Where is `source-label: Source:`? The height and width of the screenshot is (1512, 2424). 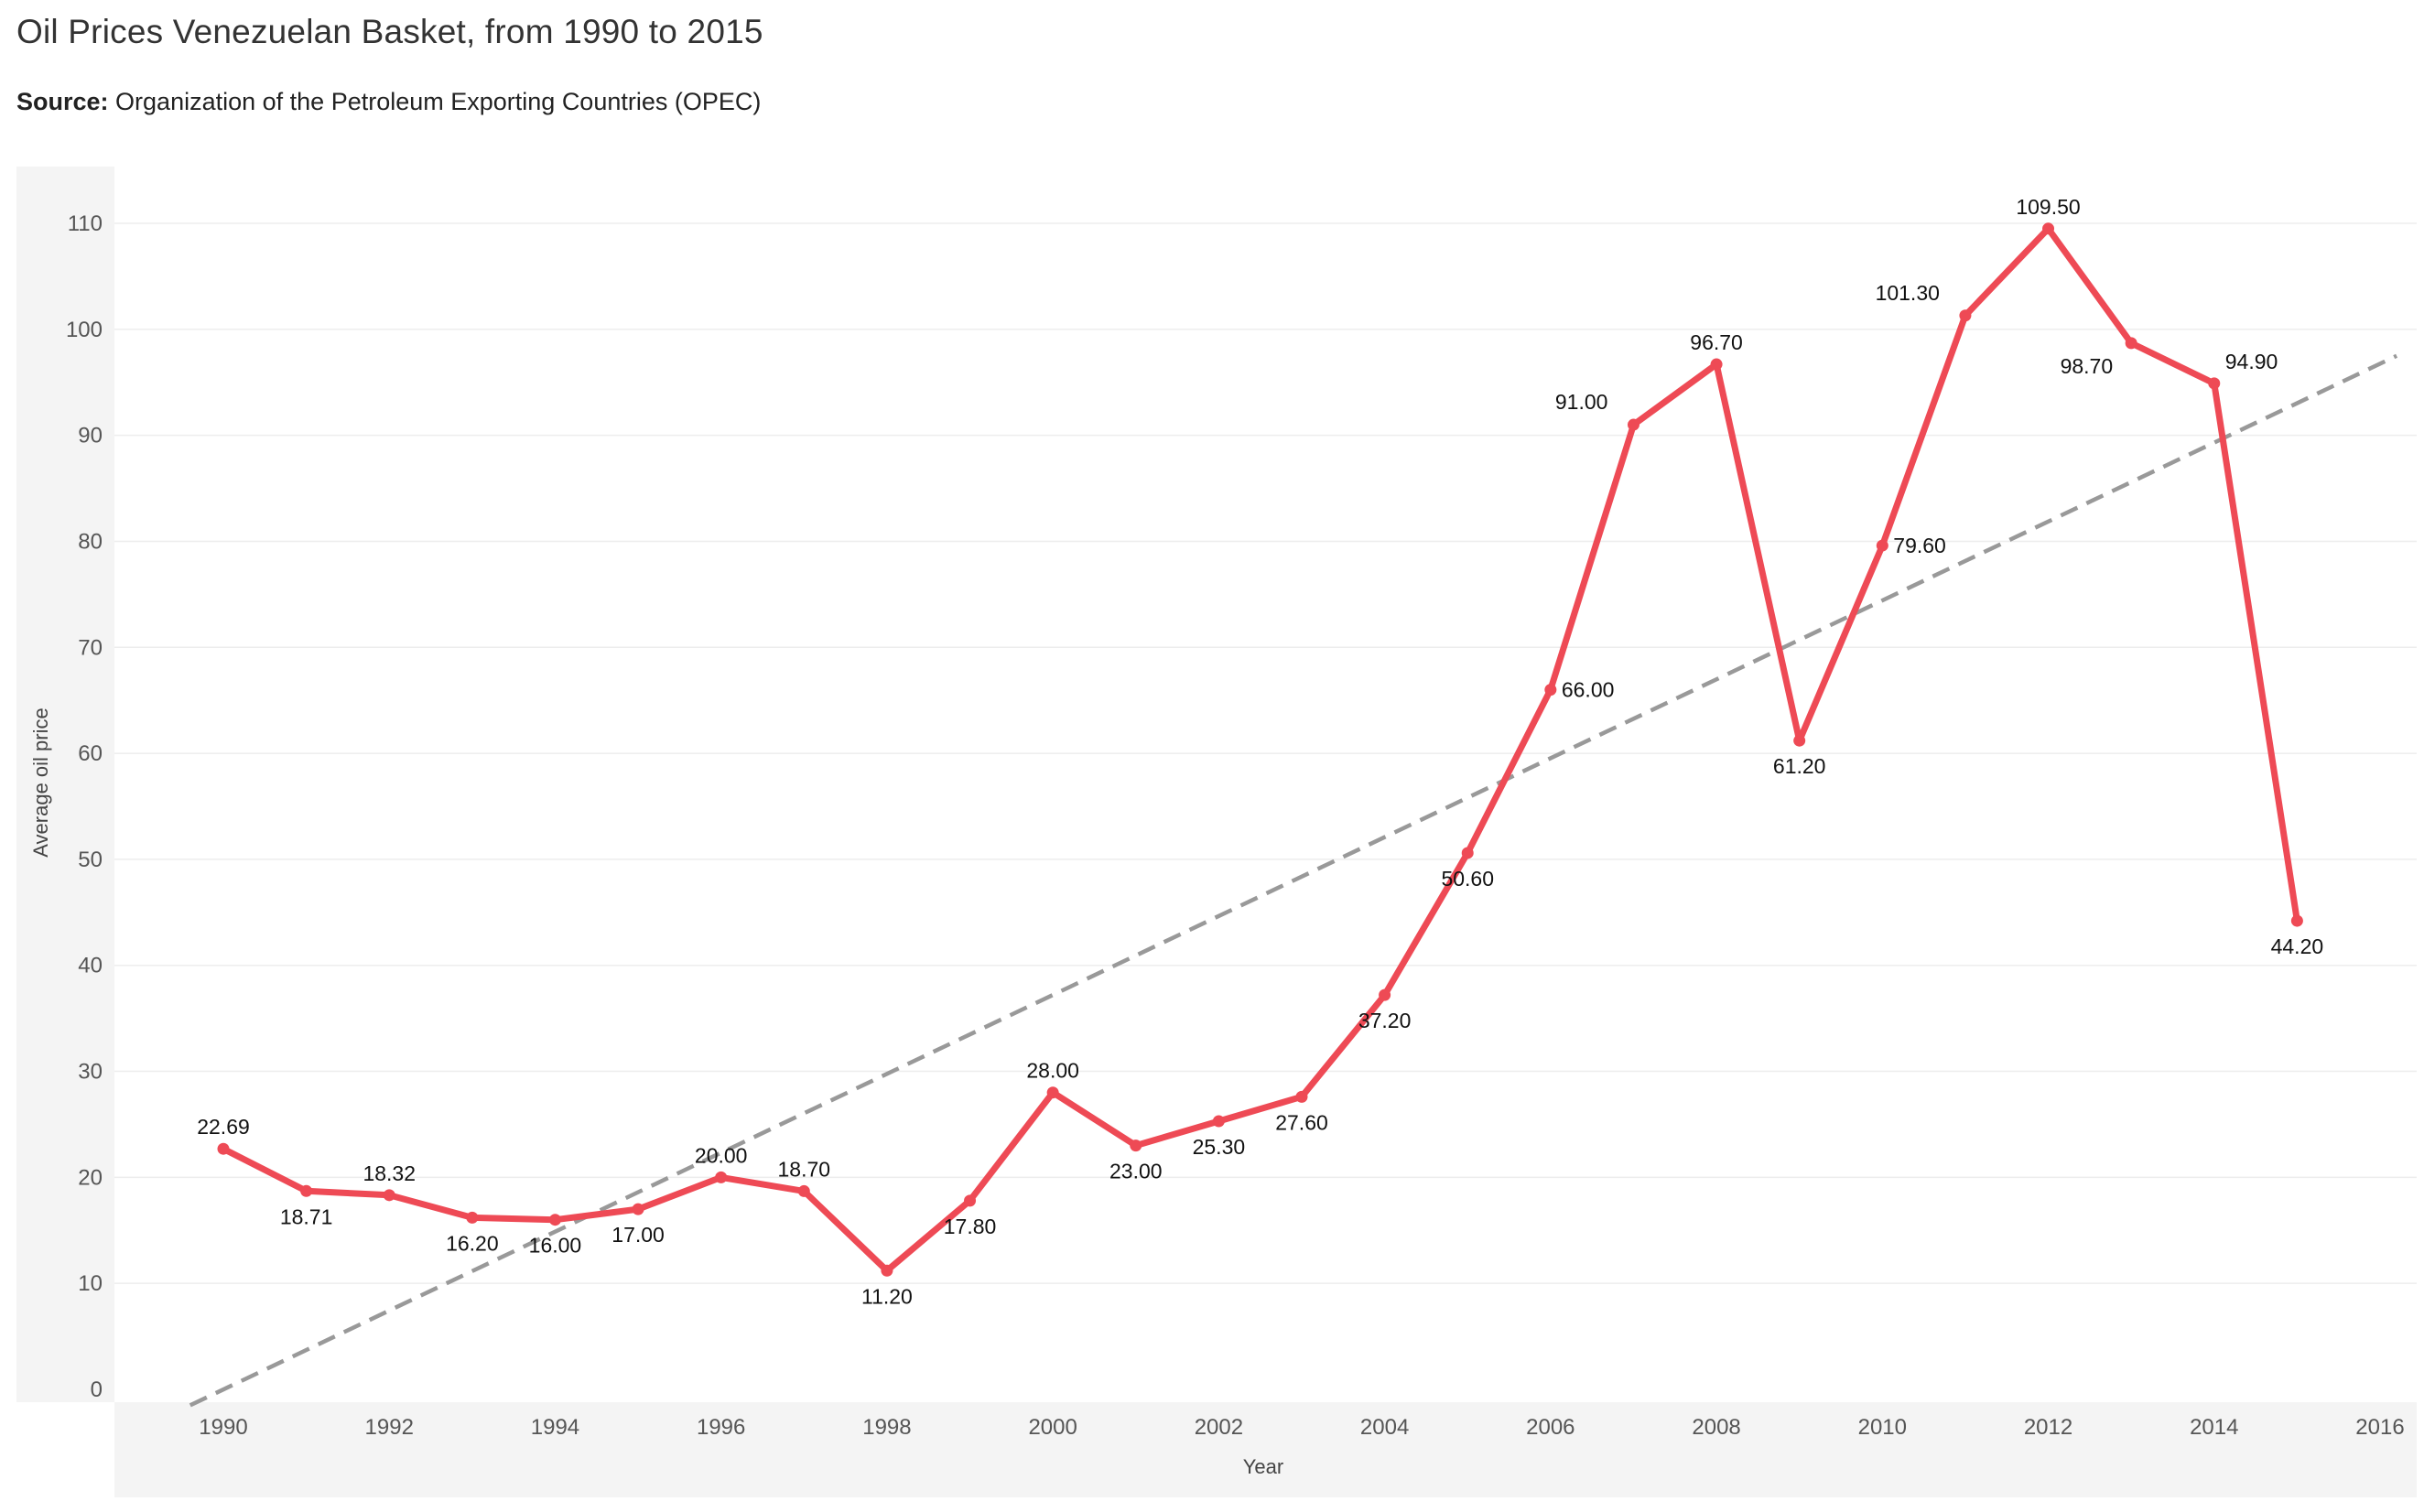 source-label: Source: is located at coordinates (63, 101).